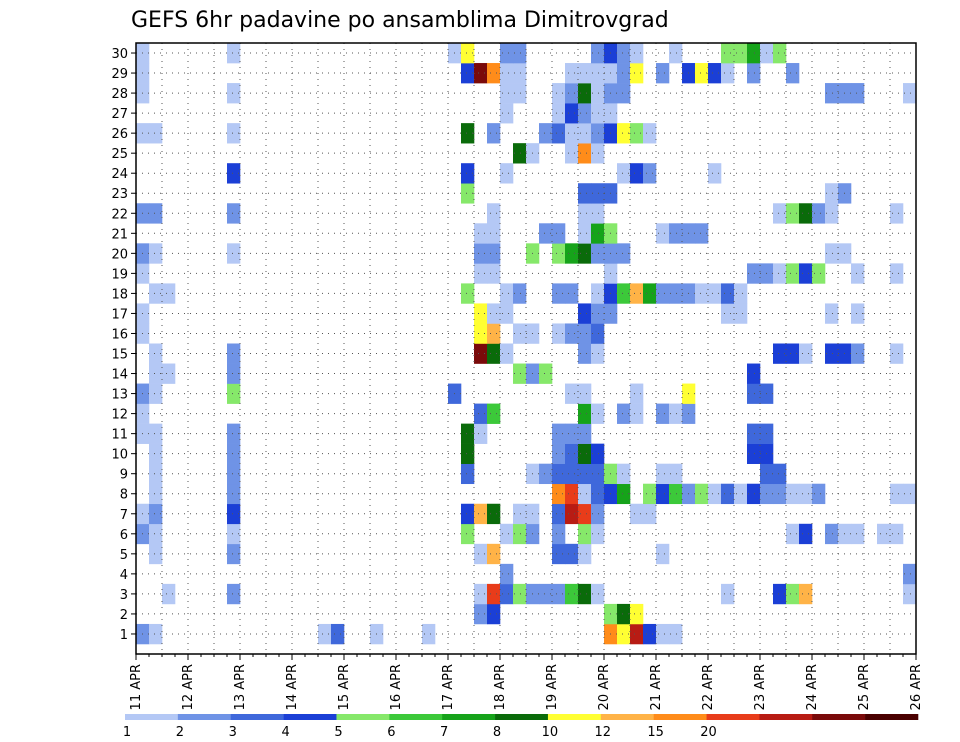  Describe the element at coordinates (292, 687) in the screenshot. I see `x-tick-label: 14 APR` at that location.